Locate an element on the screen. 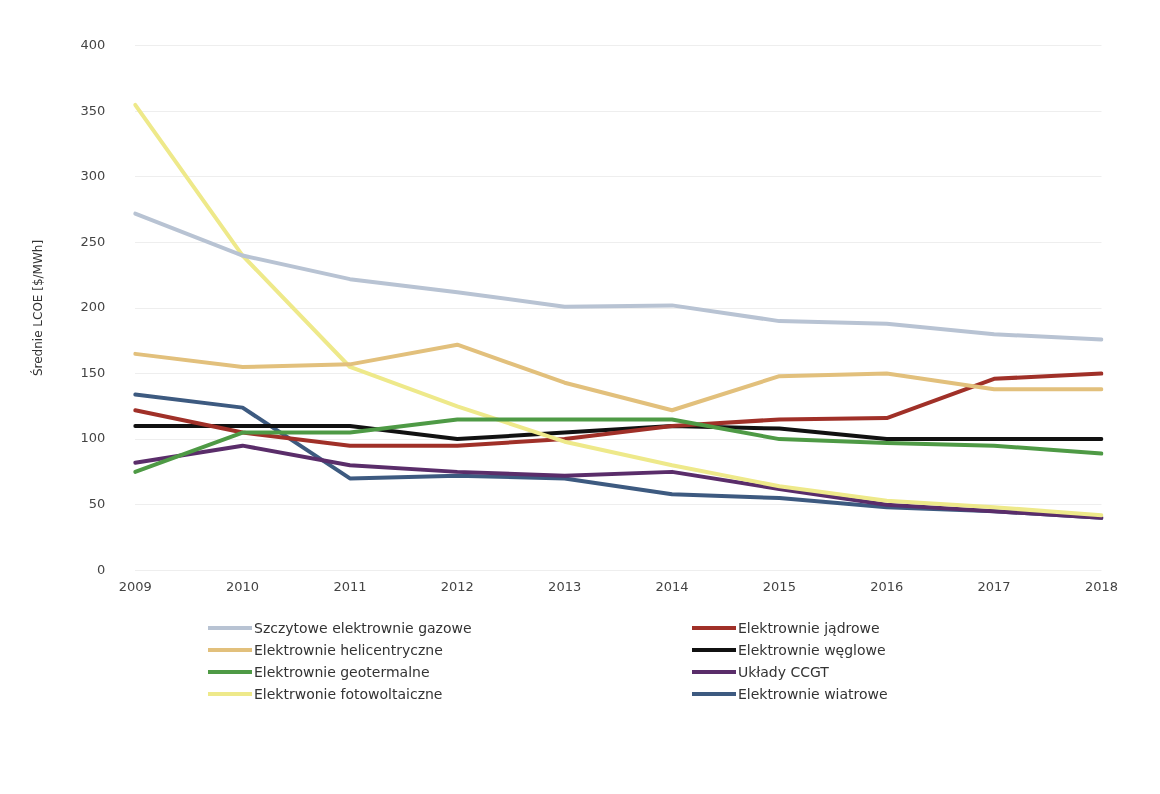 The height and width of the screenshot is (794, 1160). y-tick-label: 0 is located at coordinates (101, 569).